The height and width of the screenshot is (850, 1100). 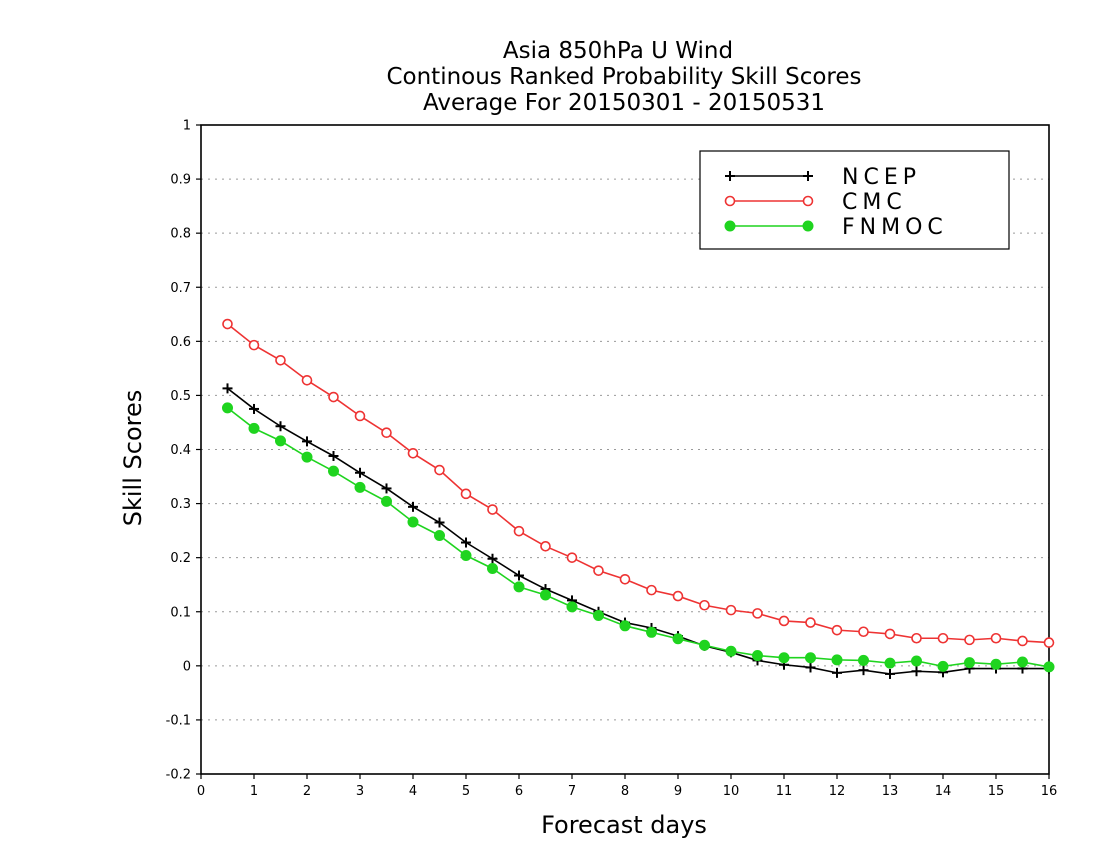 I want to click on y-tick-label: 0.2, so click(x=180, y=558).